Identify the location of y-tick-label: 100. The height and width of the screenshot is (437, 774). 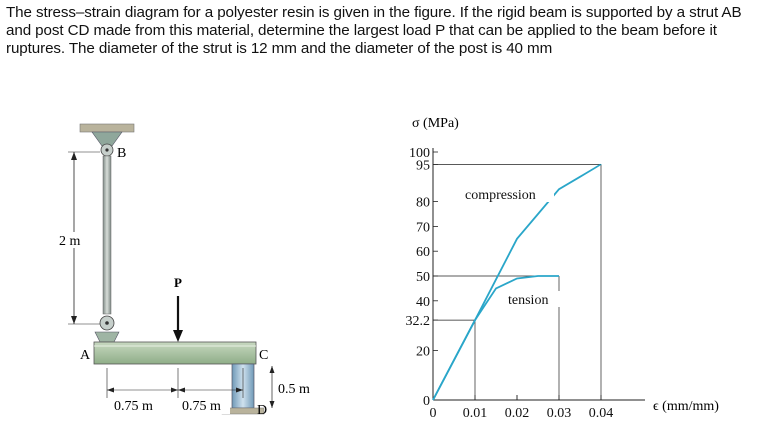
(419, 153).